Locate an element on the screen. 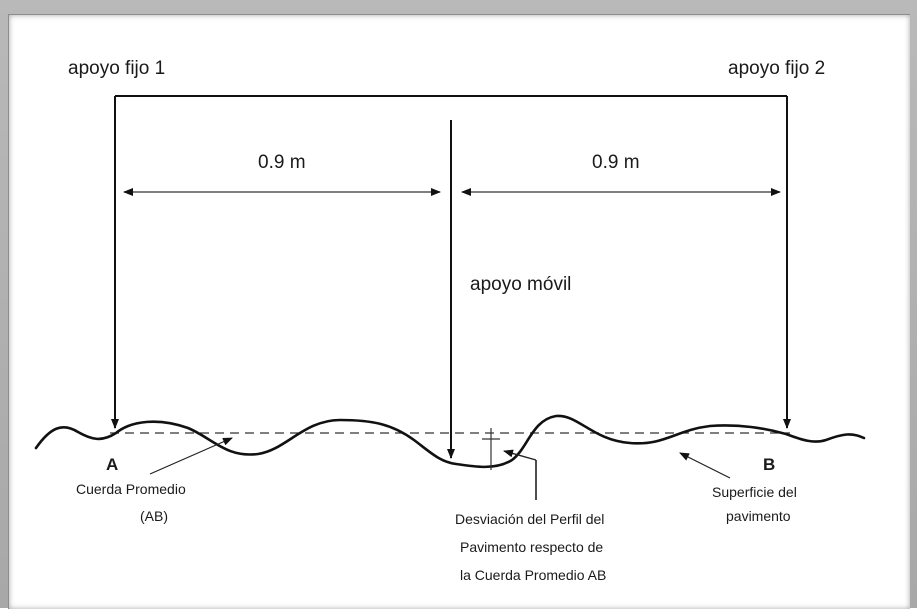  deviation-label-line3: la Cuerda Promedio AB is located at coordinates (533, 575).